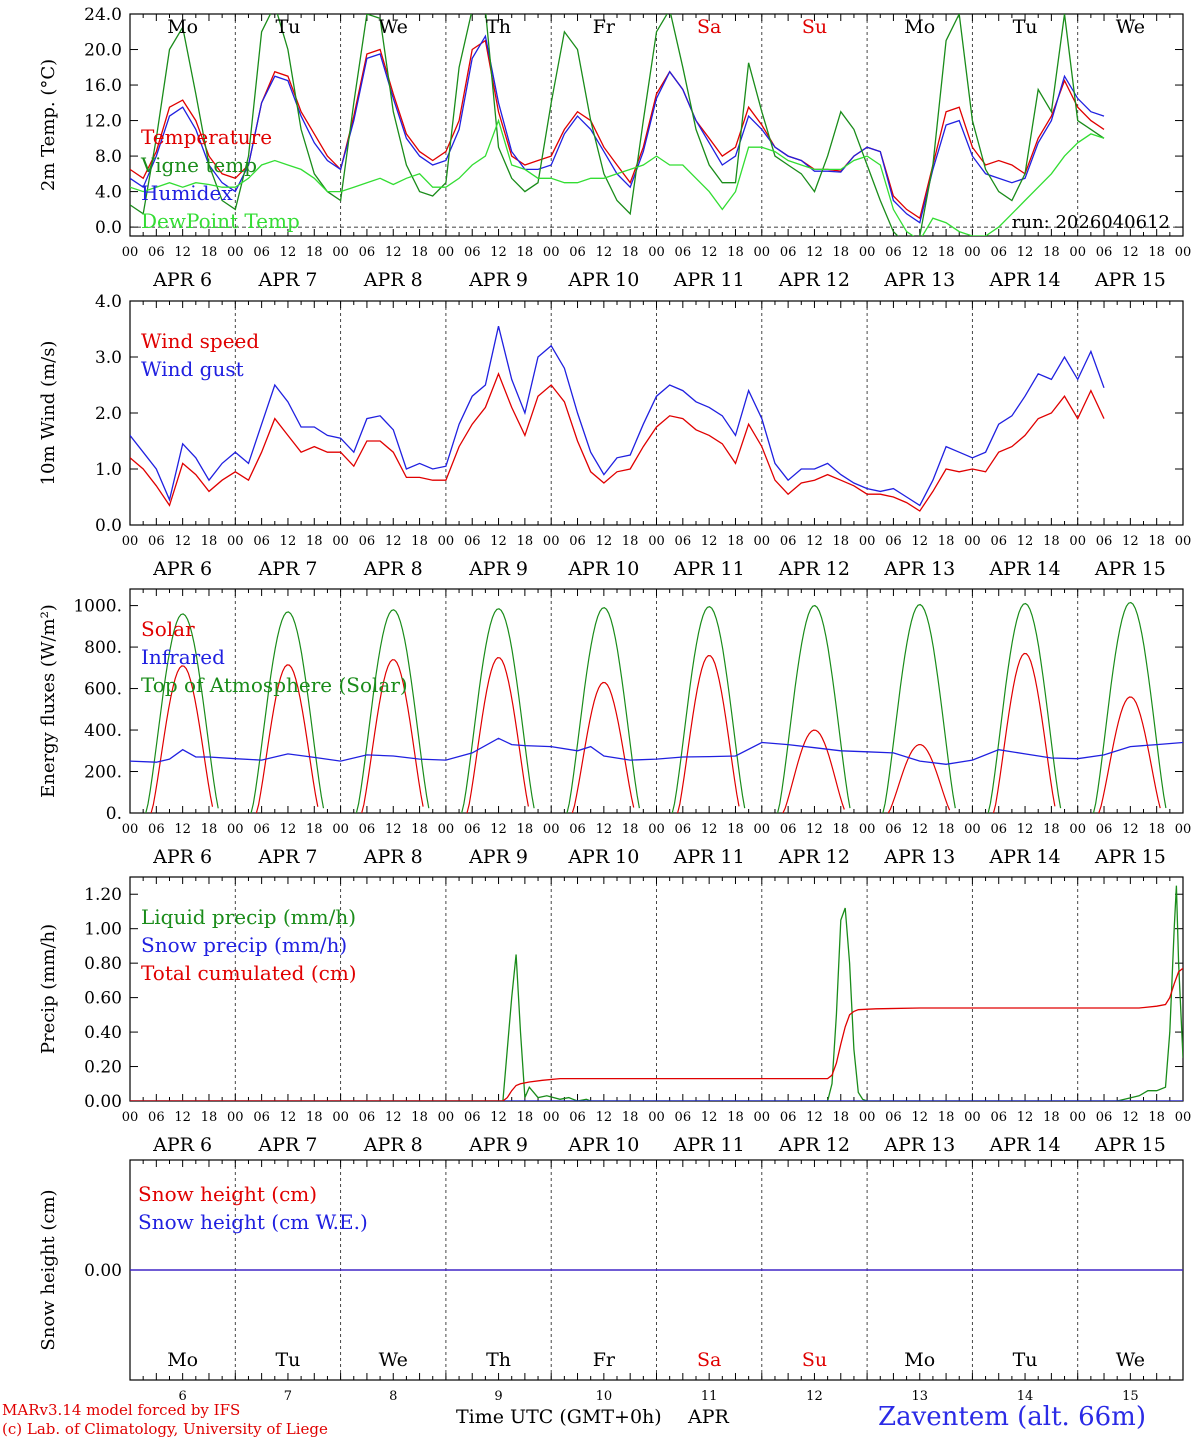 This screenshot has width=1194, height=1440. Describe the element at coordinates (103, 1271) in the screenshot. I see `y-tick-label: 0.00` at that location.